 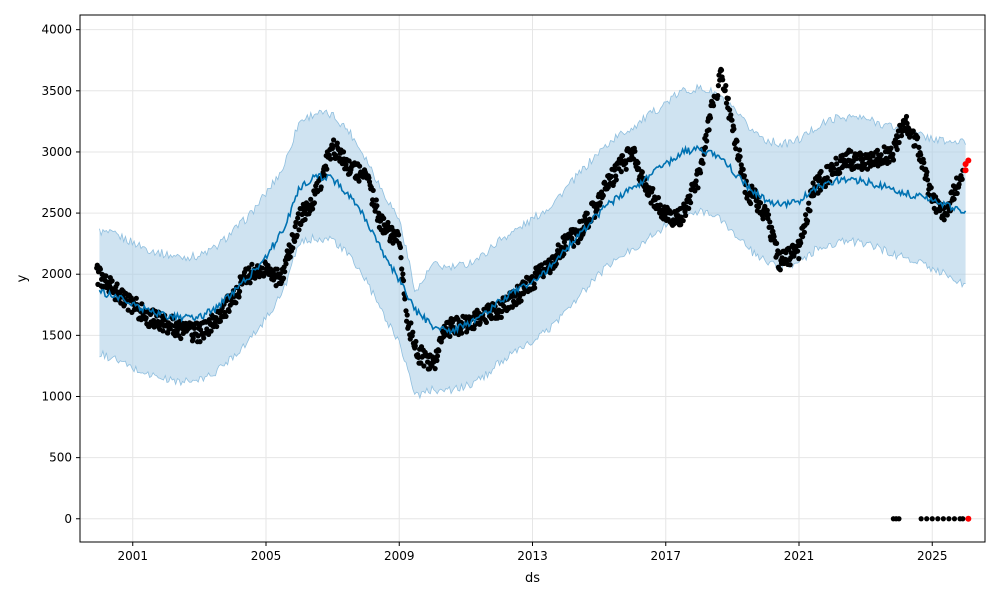 What do you see at coordinates (665, 556) in the screenshot?
I see `x-tick-label: 2017` at bounding box center [665, 556].